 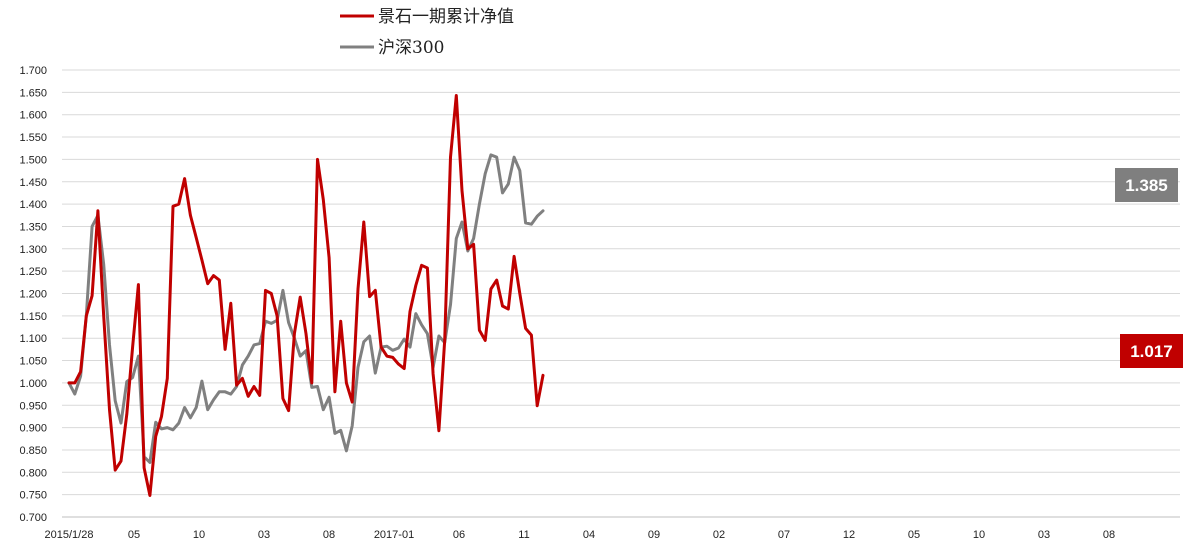 I want to click on end-label-hs300-text: 1.385, so click(x=1146, y=185).